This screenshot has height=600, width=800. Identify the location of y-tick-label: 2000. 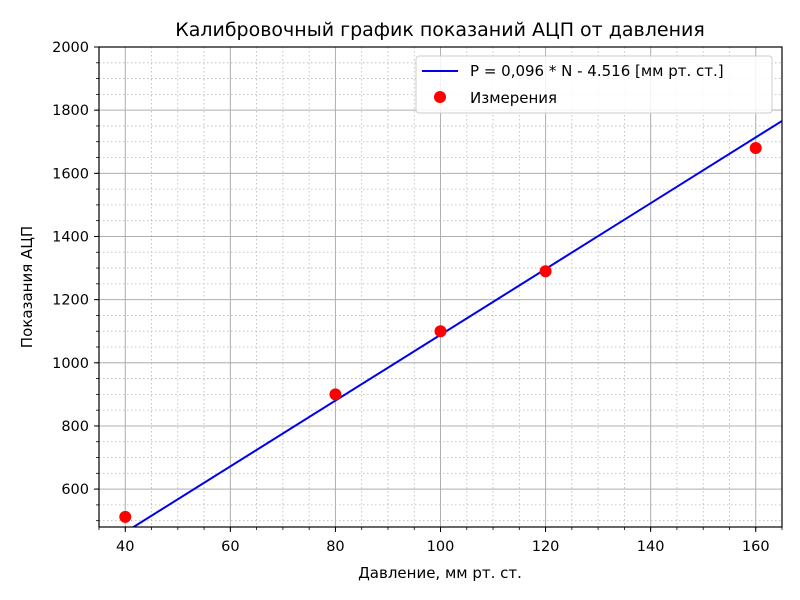
(70, 48).